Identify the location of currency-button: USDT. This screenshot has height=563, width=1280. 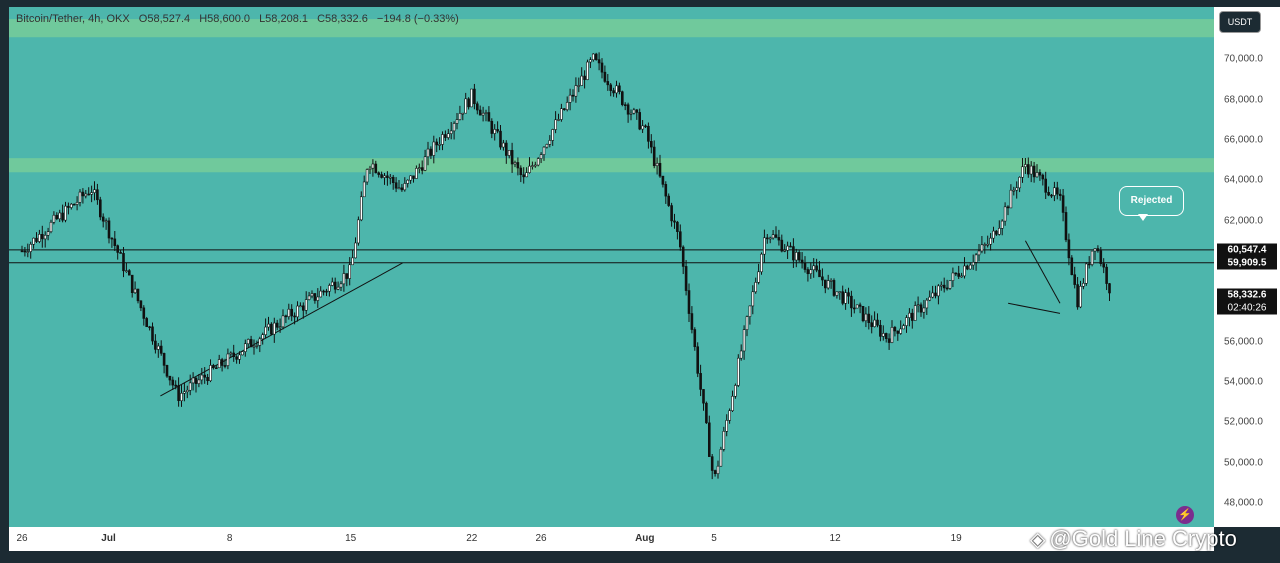
(1240, 22).